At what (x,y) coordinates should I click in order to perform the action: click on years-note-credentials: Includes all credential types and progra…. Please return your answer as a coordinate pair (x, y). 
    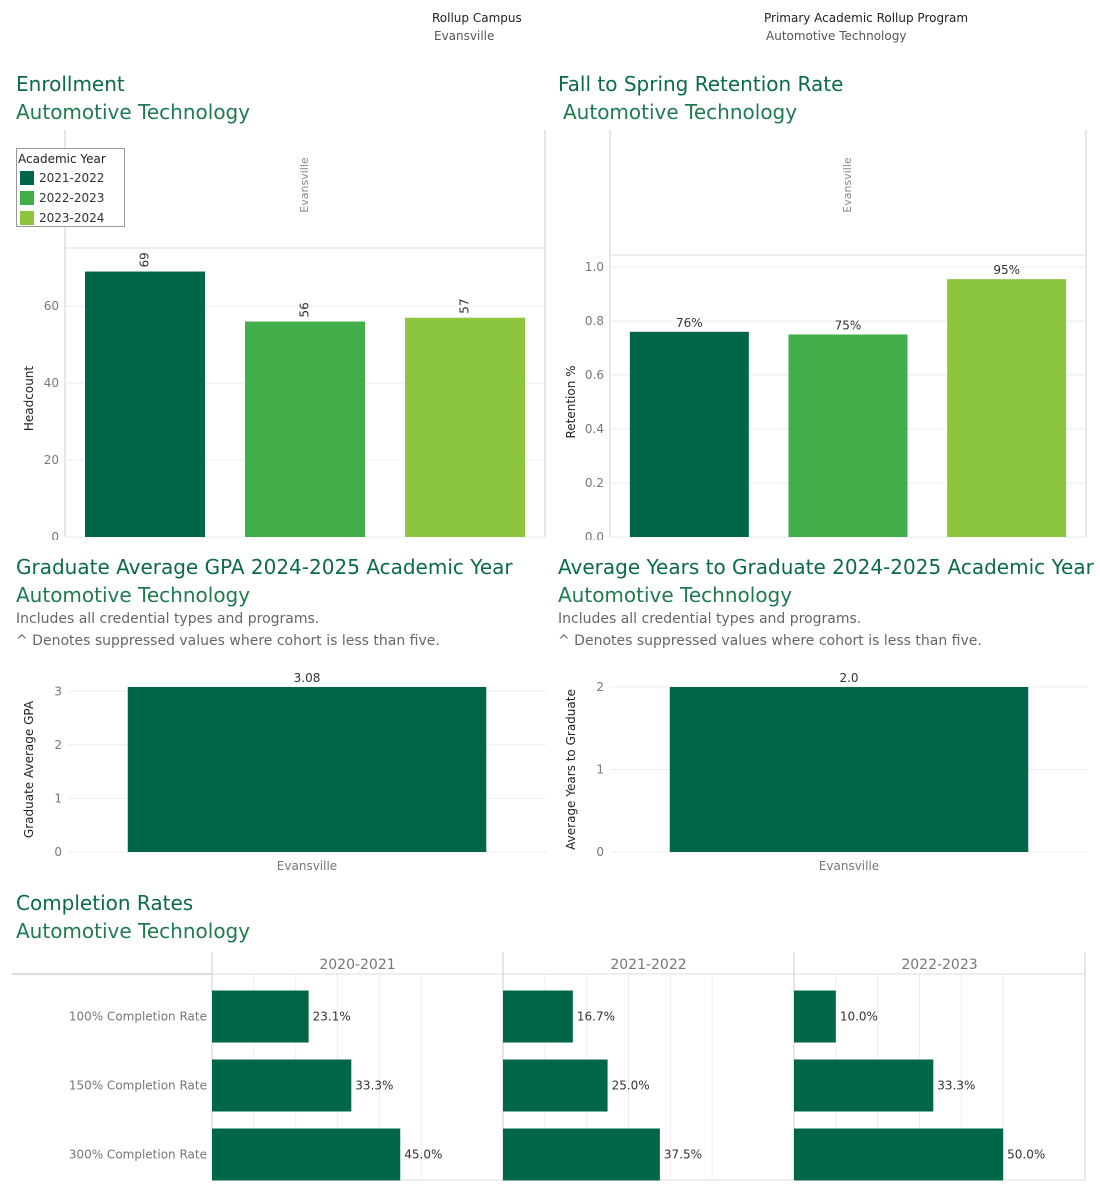
    Looking at the image, I should click on (710, 619).